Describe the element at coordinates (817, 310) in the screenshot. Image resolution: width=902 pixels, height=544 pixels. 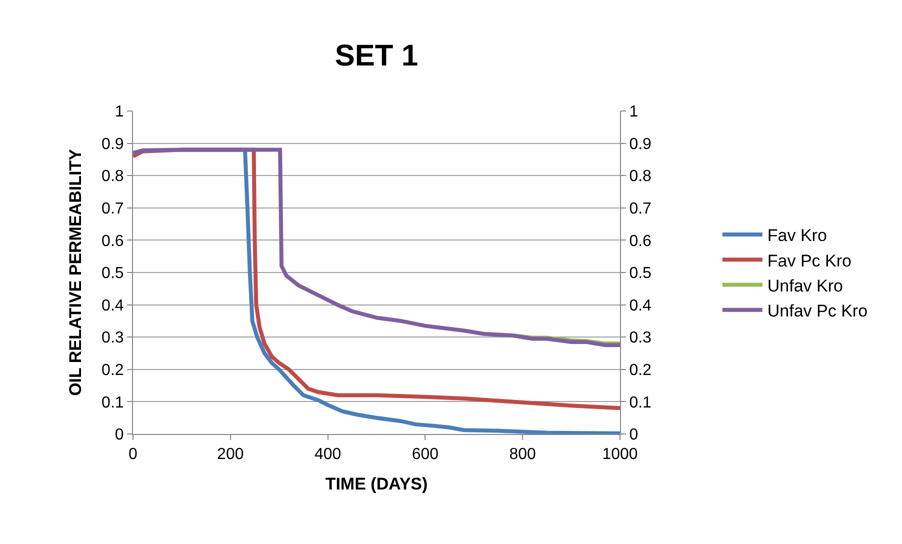
I see `legend-label: Unfav Pc Kro` at that location.